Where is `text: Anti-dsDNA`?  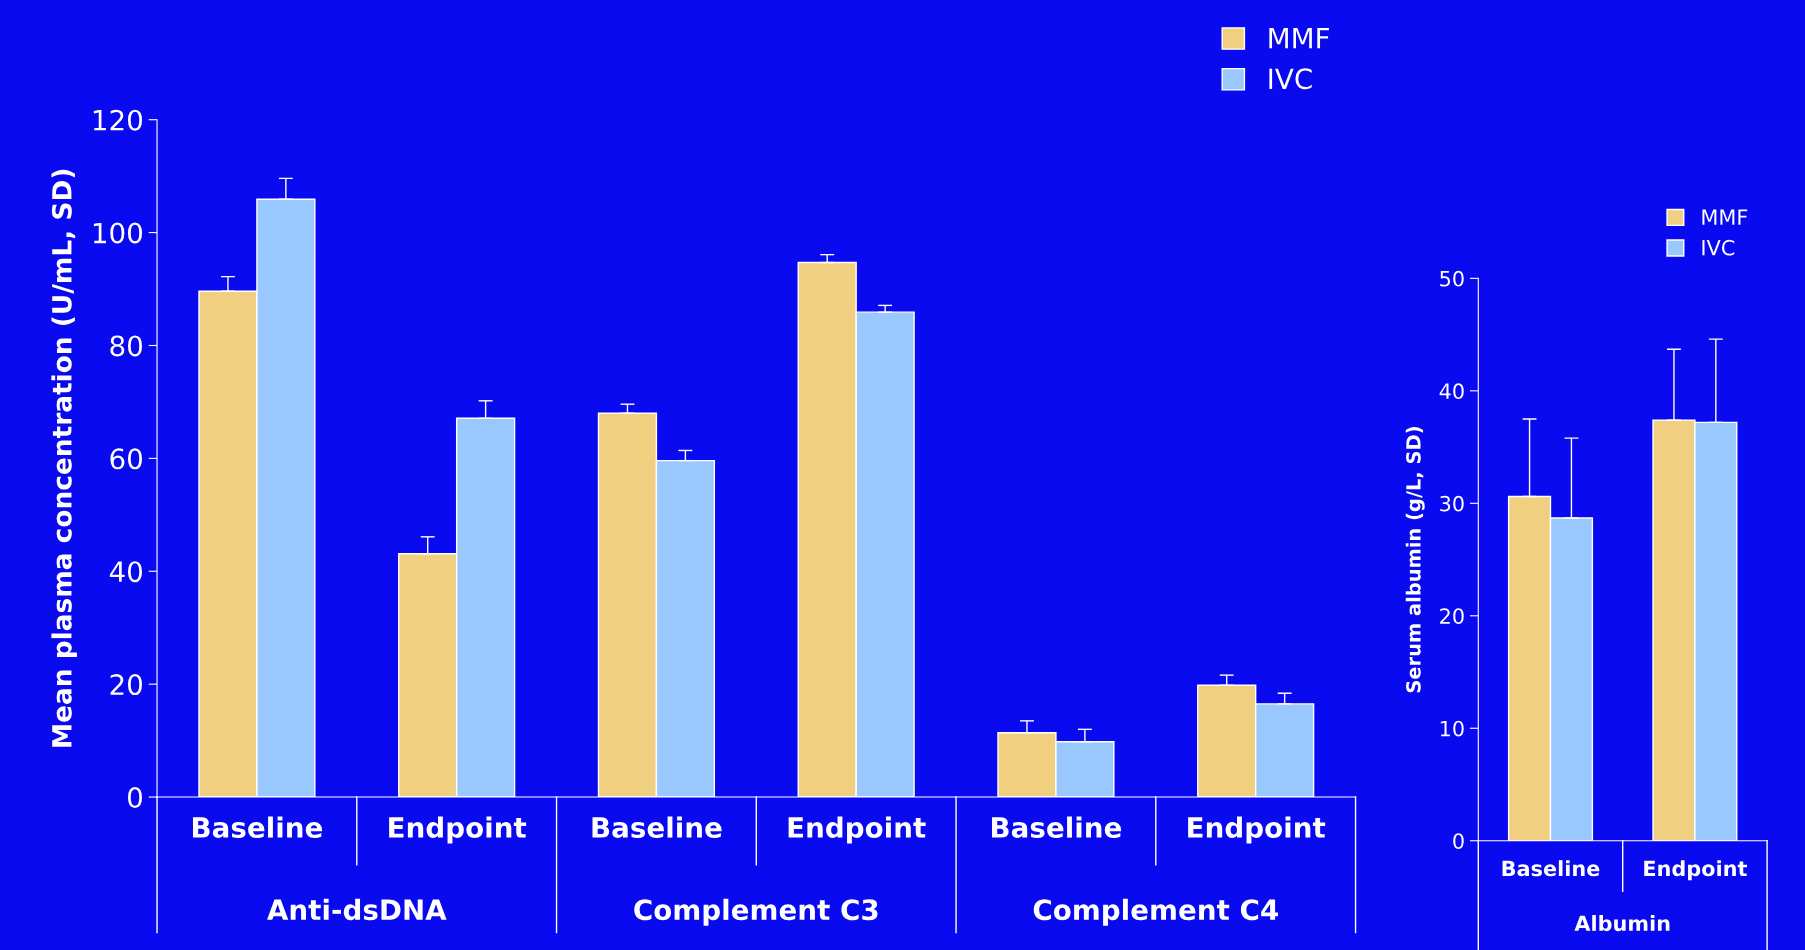
text: Anti-dsDNA is located at coordinates (357, 909).